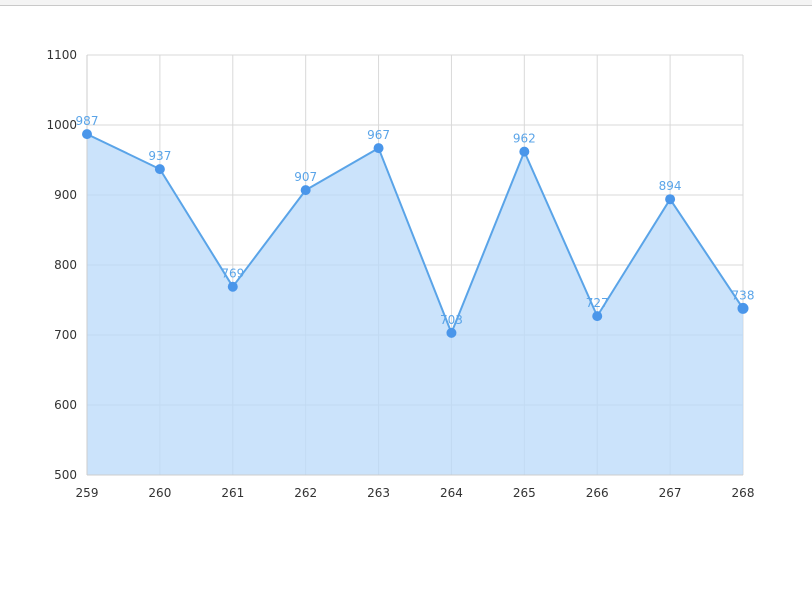 This screenshot has width=812, height=601. Describe the element at coordinates (65, 195) in the screenshot. I see `y-tick-label: 900` at that location.